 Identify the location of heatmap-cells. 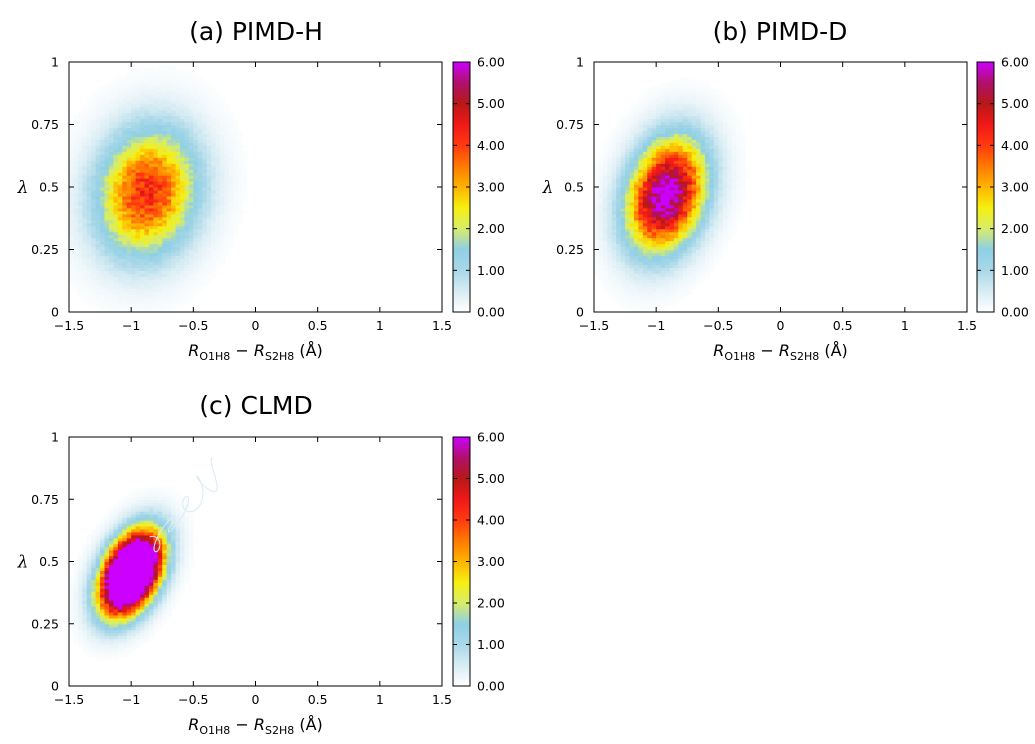
(672, 194).